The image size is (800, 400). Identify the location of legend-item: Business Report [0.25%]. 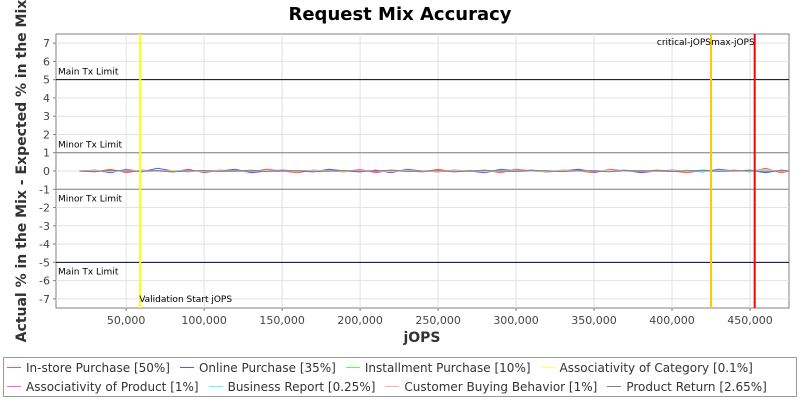
(292, 386).